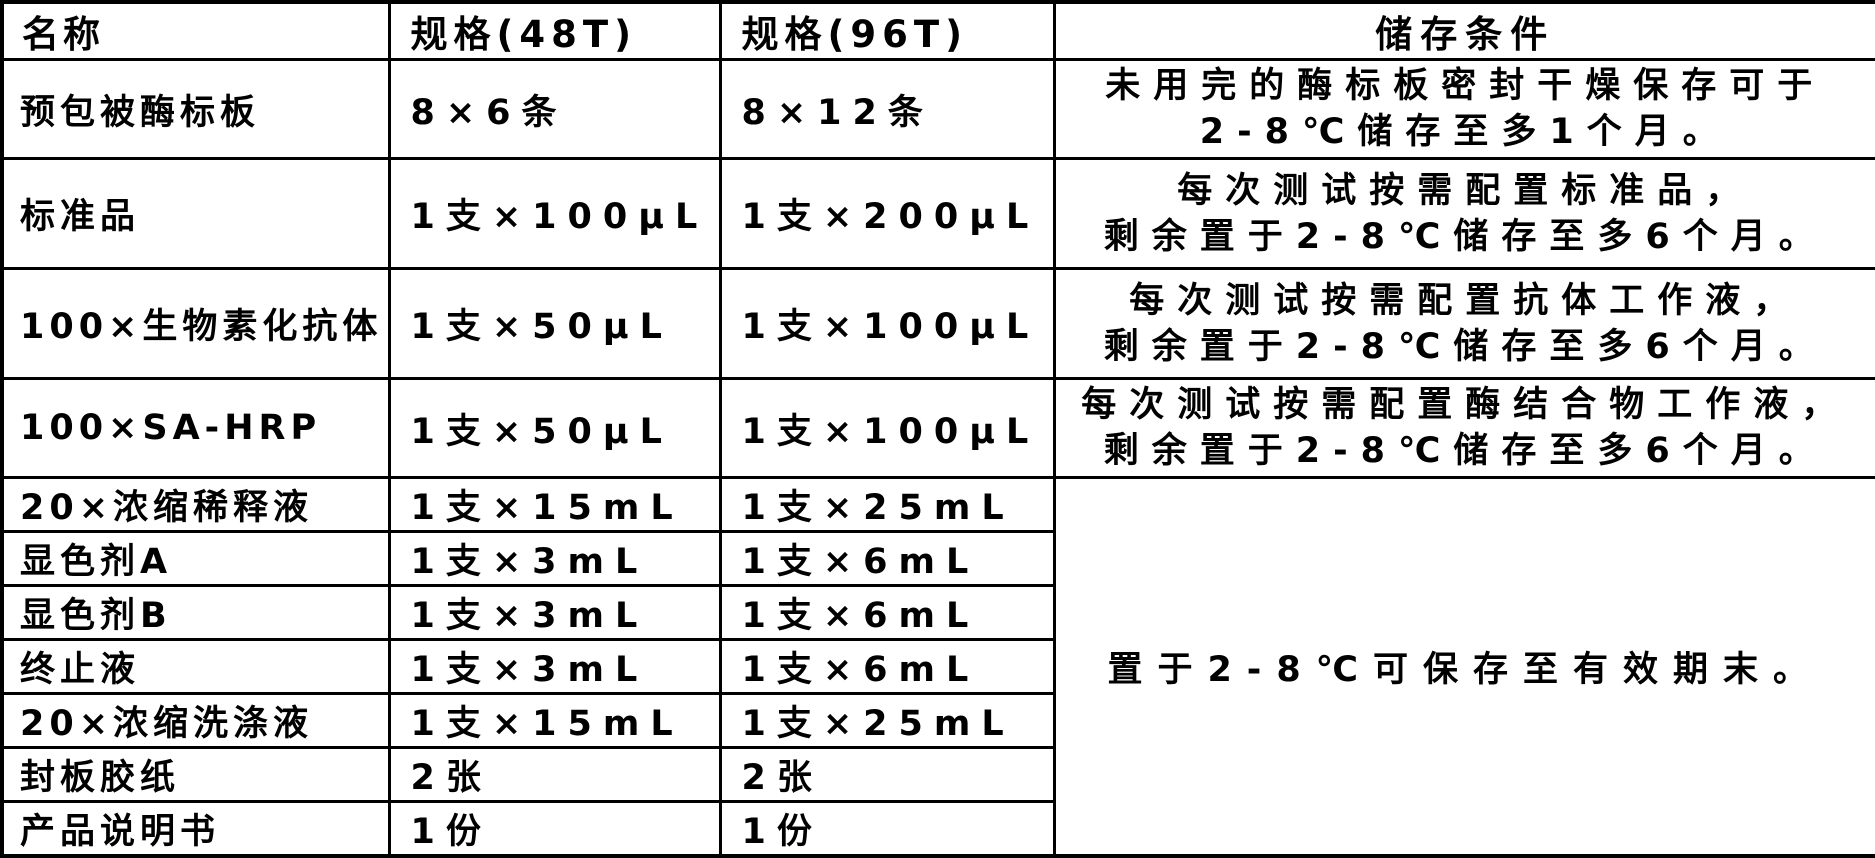 The image size is (1875, 858). What do you see at coordinates (1463, 109) in the screenshot?
I see `storage-condition: 未用完的酶标板密封干燥保存可于 2-8℃储存至多1个月。` at bounding box center [1463, 109].